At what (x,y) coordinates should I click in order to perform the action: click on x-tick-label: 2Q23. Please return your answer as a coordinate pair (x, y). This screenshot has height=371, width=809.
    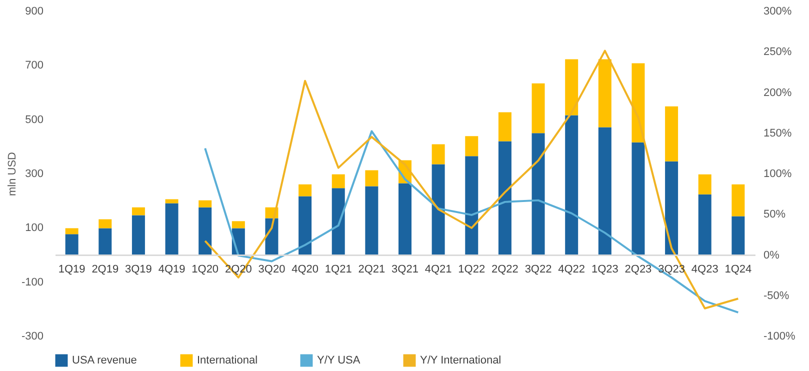
    Looking at the image, I should click on (638, 269).